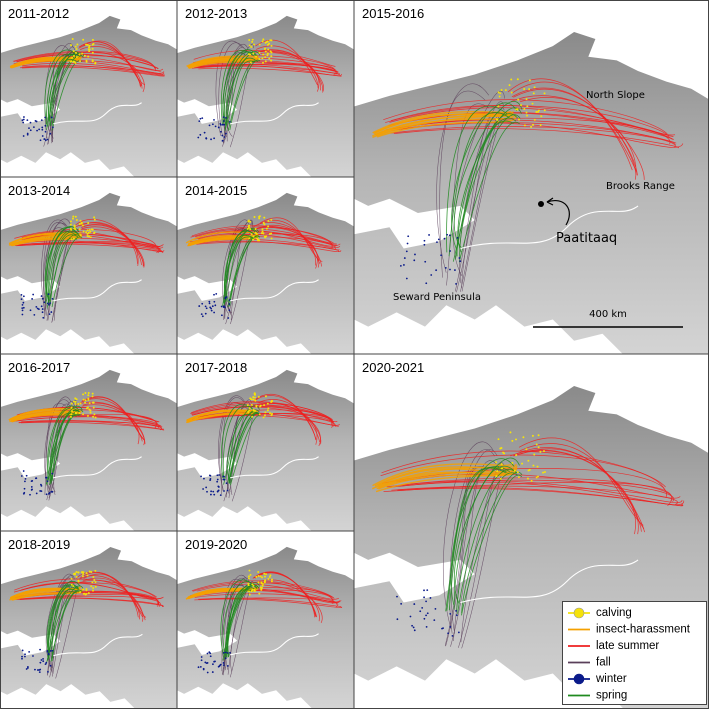  What do you see at coordinates (611, 679) in the screenshot?
I see `legend-label: winter` at bounding box center [611, 679].